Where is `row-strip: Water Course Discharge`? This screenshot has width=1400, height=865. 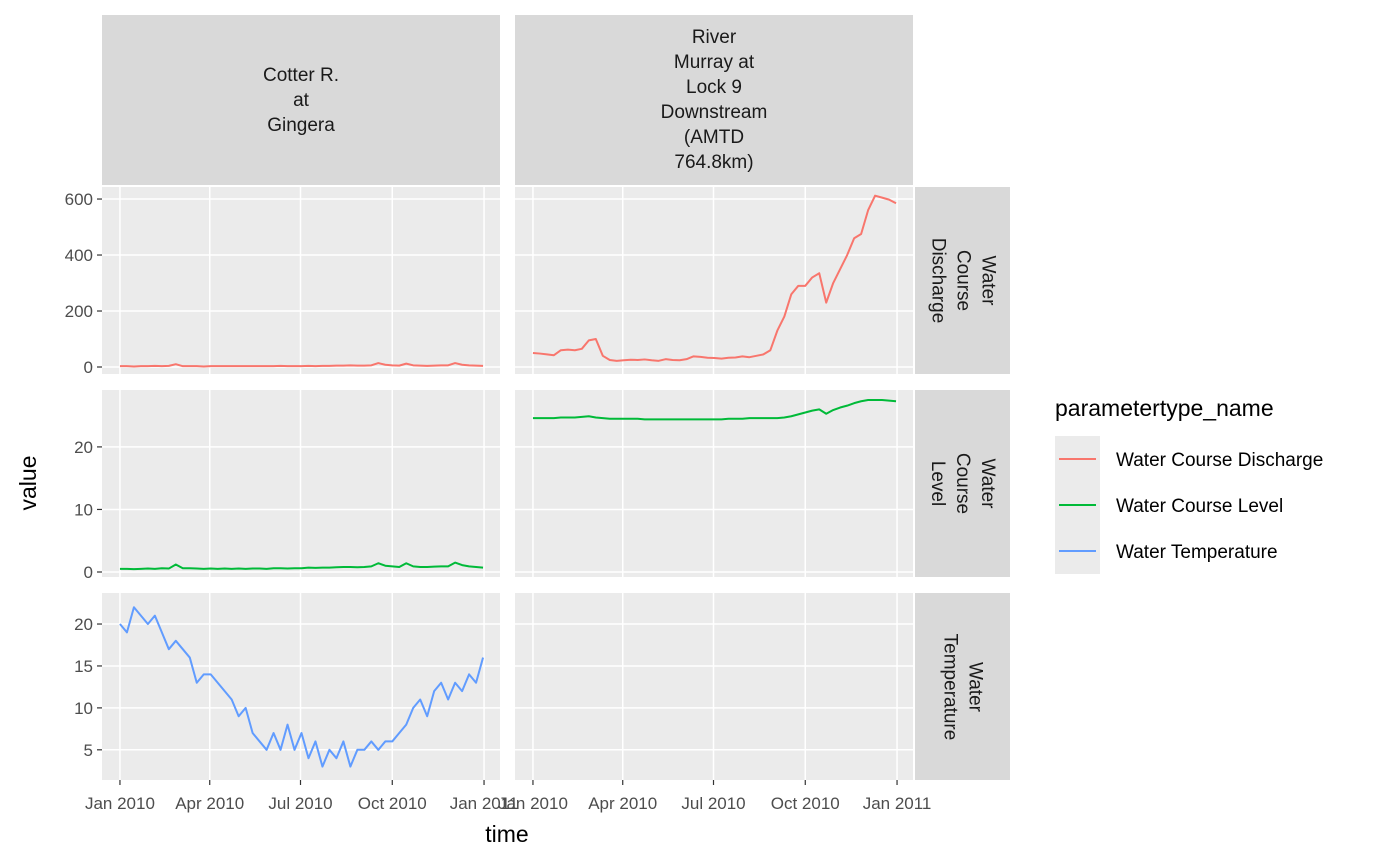 row-strip: Water Course Discharge is located at coordinates (962, 280).